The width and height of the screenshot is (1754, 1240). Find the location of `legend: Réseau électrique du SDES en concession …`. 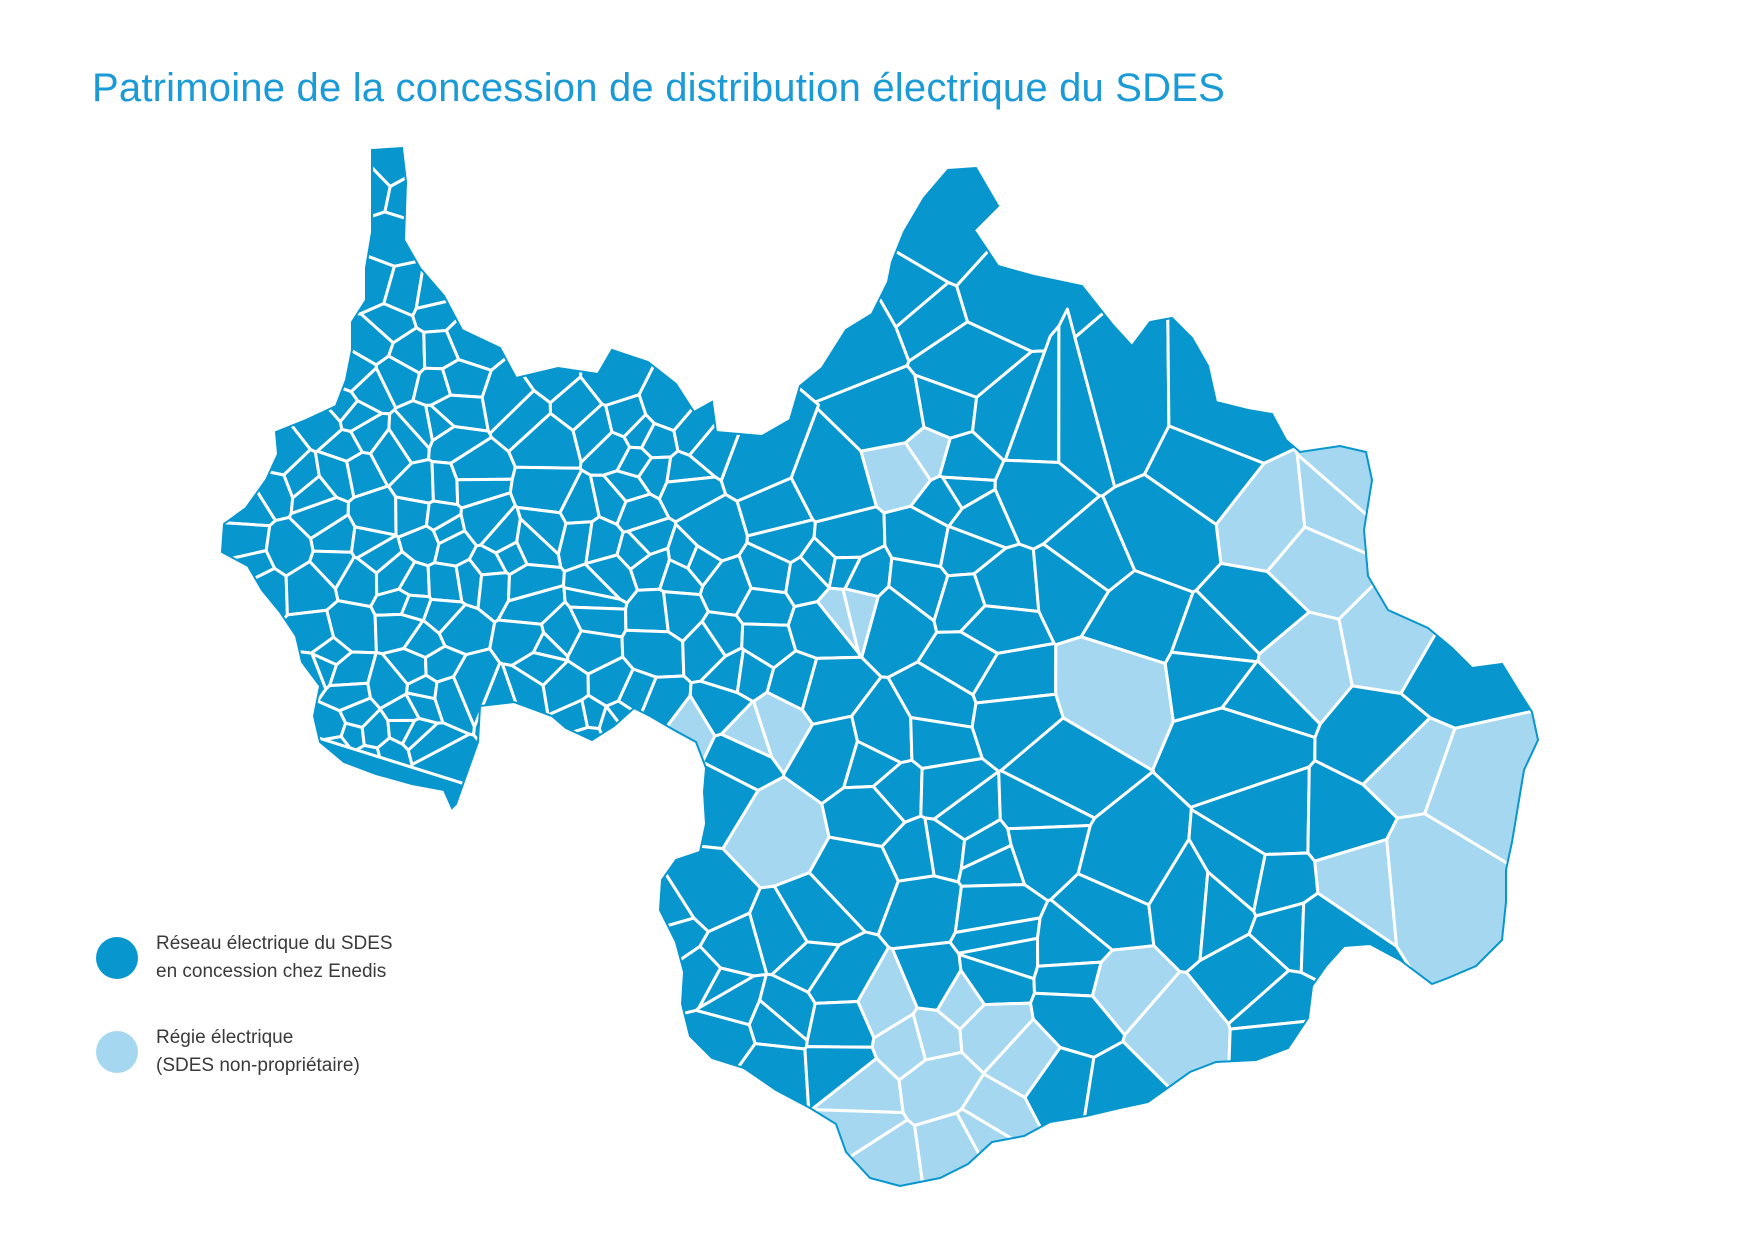

legend: Réseau électrique du SDES en concession … is located at coordinates (306, 1024).